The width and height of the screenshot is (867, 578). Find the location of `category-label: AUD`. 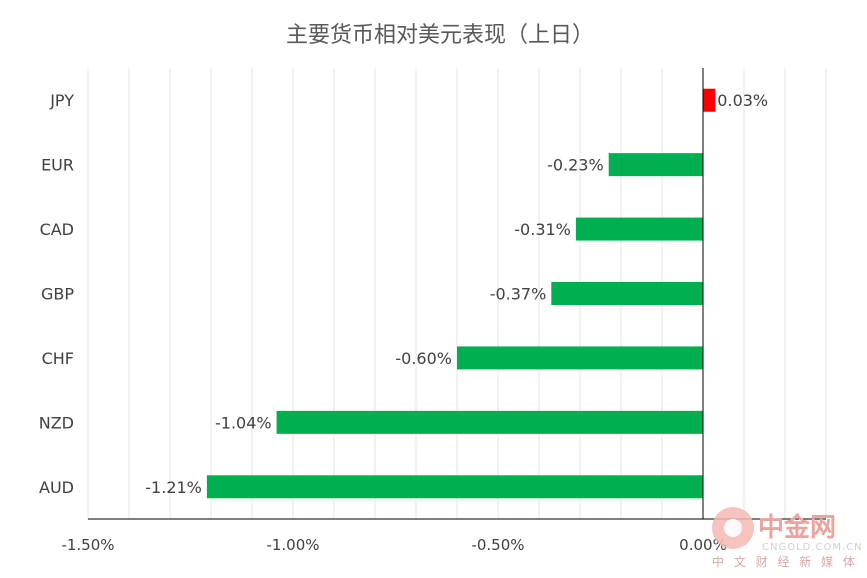

category-label: AUD is located at coordinates (56, 487).